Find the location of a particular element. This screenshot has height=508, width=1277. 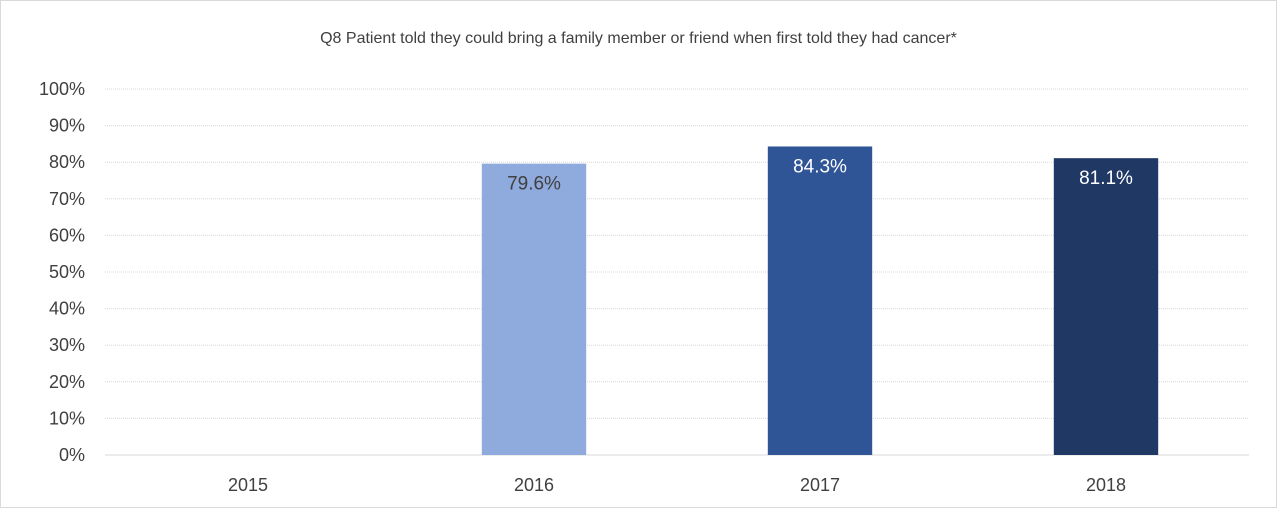

y-tick-label: 50% is located at coordinates (67, 272).